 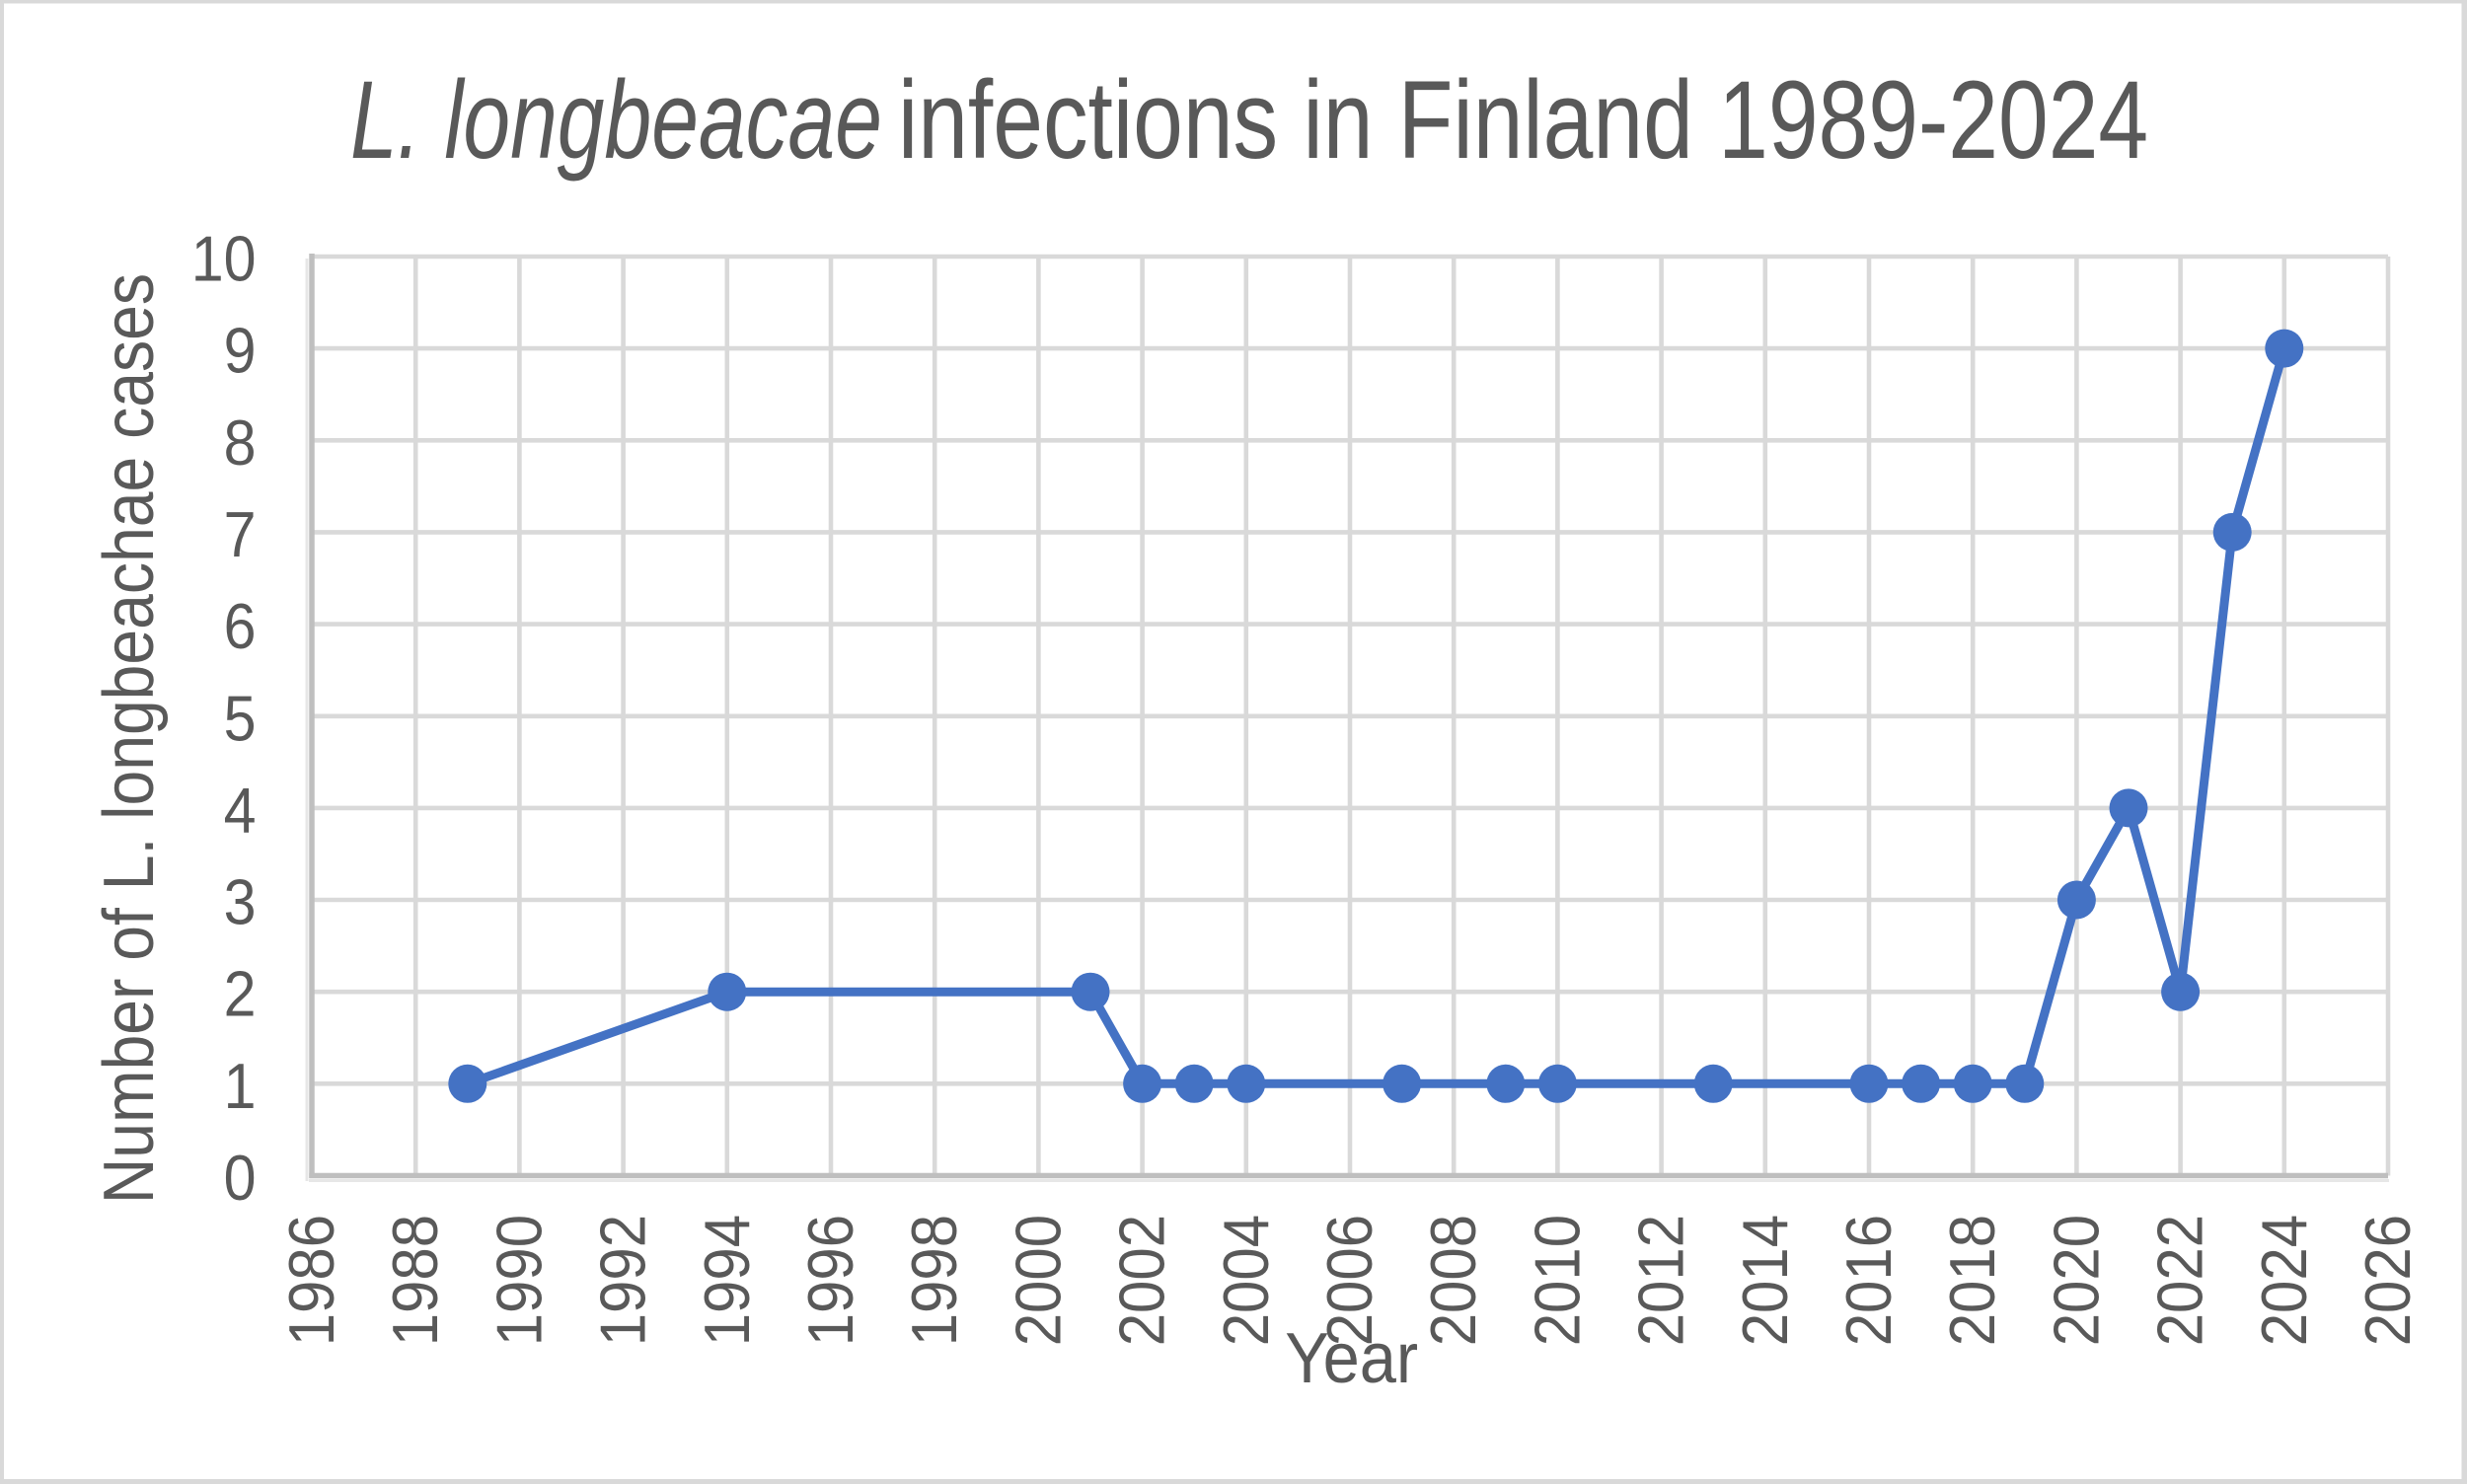 I want to click on svg-text: 1998, so click(x=935, y=1280).